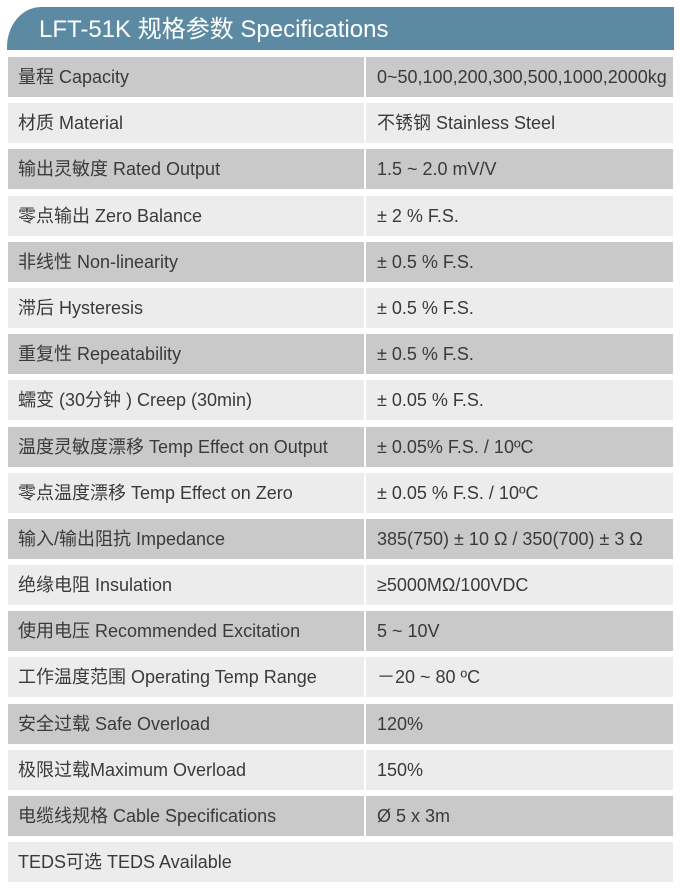 The width and height of the screenshot is (681, 889). Describe the element at coordinates (519, 446) in the screenshot. I see `spec-value: ± 0.05% F.S. / 10ºC` at that location.